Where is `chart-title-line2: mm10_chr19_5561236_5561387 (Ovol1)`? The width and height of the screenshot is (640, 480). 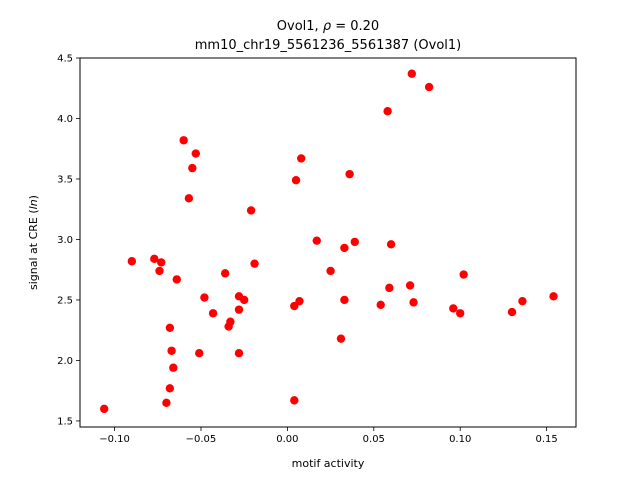 chart-title-line2: mm10_chr19_5561236_5561387 (Ovol1) is located at coordinates (328, 45).